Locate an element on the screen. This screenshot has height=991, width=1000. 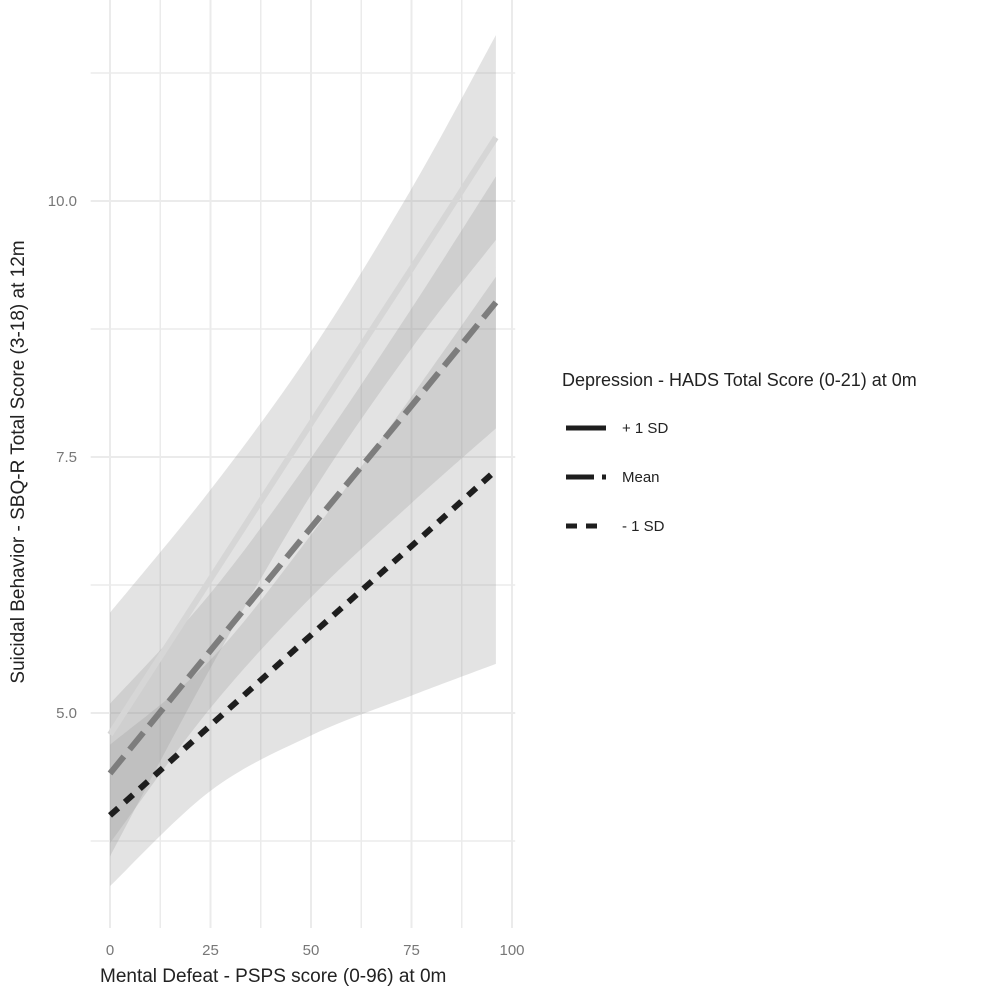
x-tick-label: 50 is located at coordinates (311, 950).